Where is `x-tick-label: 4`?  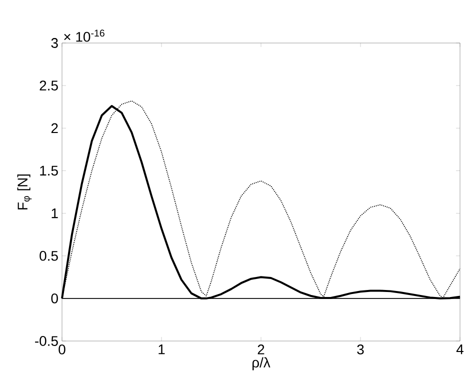 x-tick-label: 4 is located at coordinates (460, 349).